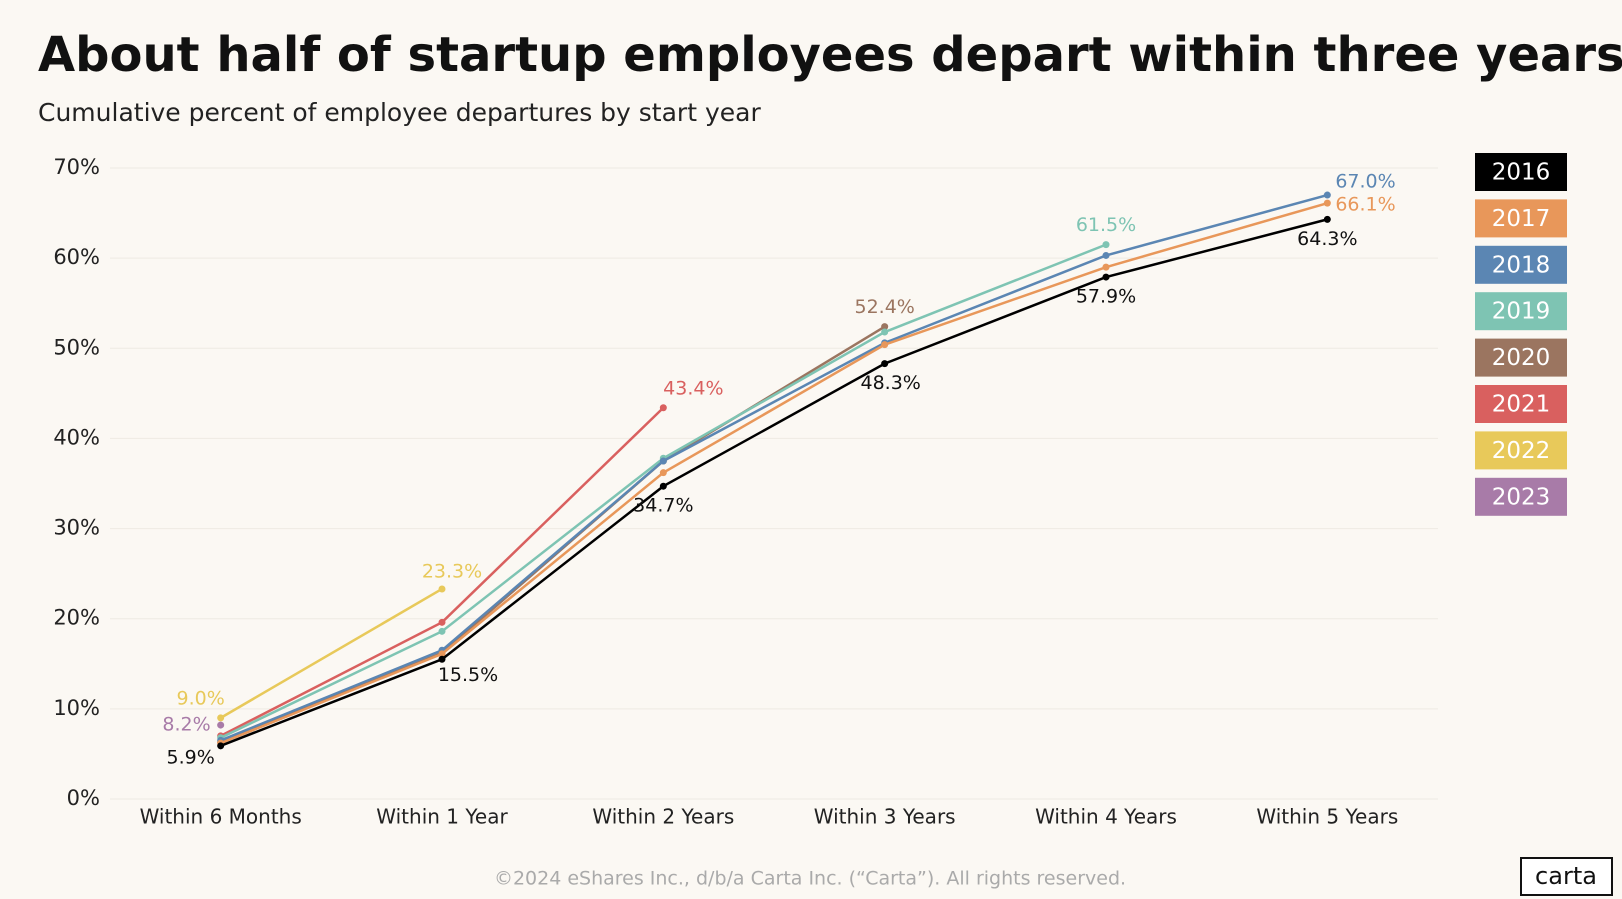  What do you see at coordinates (76, 528) in the screenshot?
I see `y-tick-label: 30%` at bounding box center [76, 528].